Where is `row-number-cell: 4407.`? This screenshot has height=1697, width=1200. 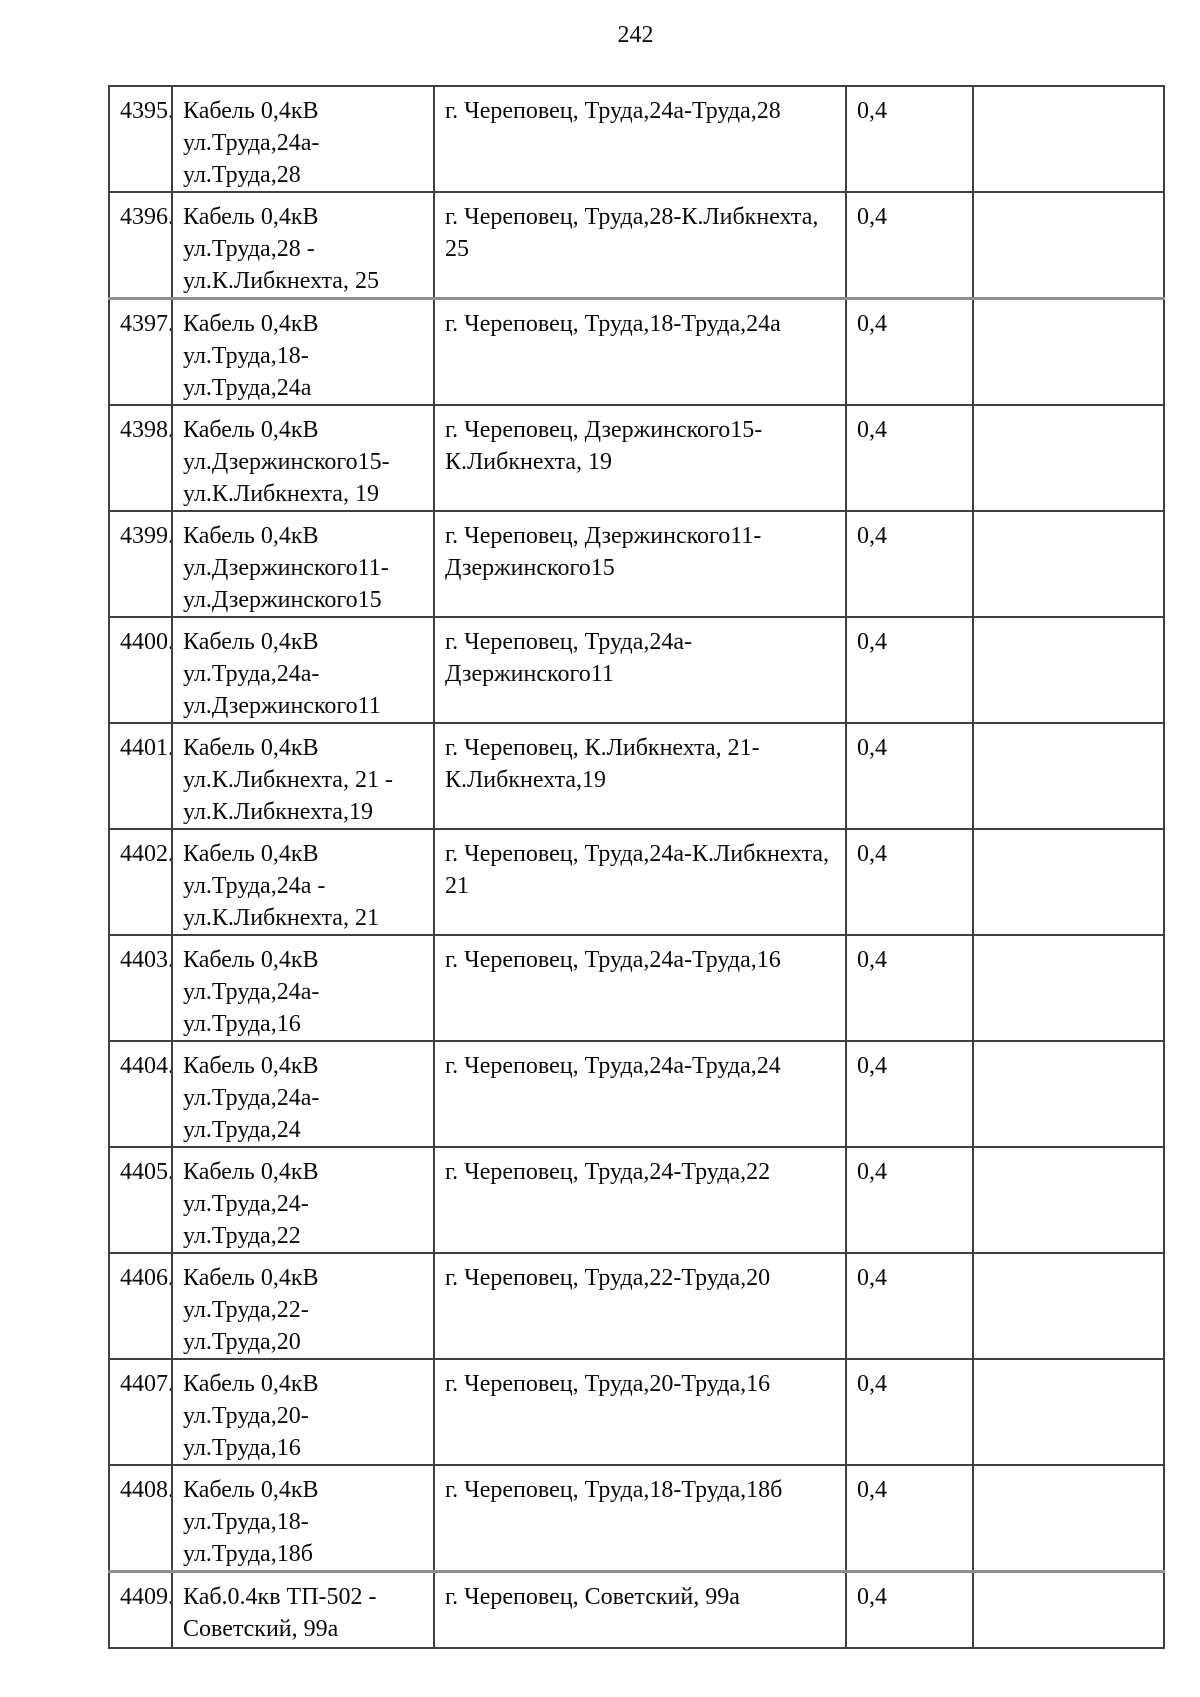 row-number-cell: 4407. is located at coordinates (140, 1412).